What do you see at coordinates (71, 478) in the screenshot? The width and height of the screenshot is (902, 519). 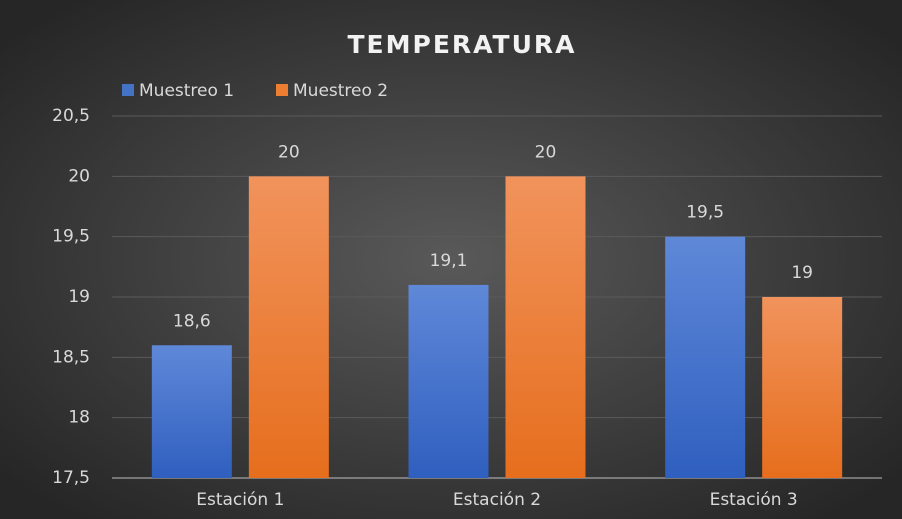 I see `y-tick-label: 17,5` at bounding box center [71, 478].